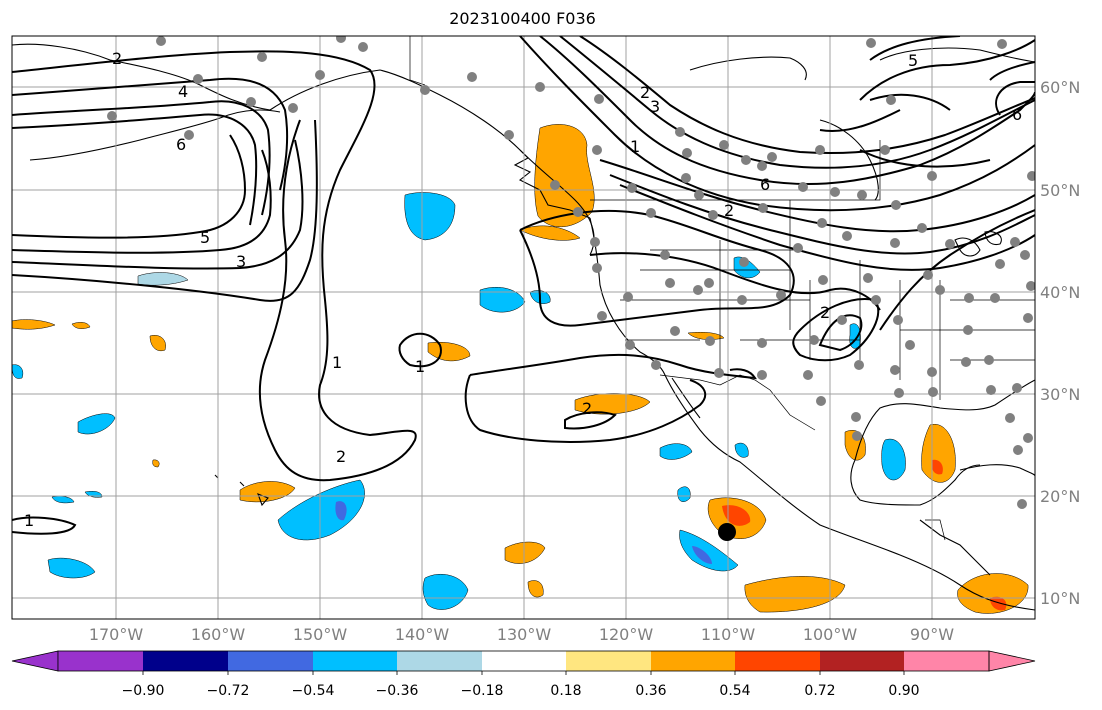 Image resolution: width=1102 pixels, height=710 pixels. What do you see at coordinates (422, 634) in the screenshot?
I see `svg-text: 140°W` at bounding box center [422, 634].